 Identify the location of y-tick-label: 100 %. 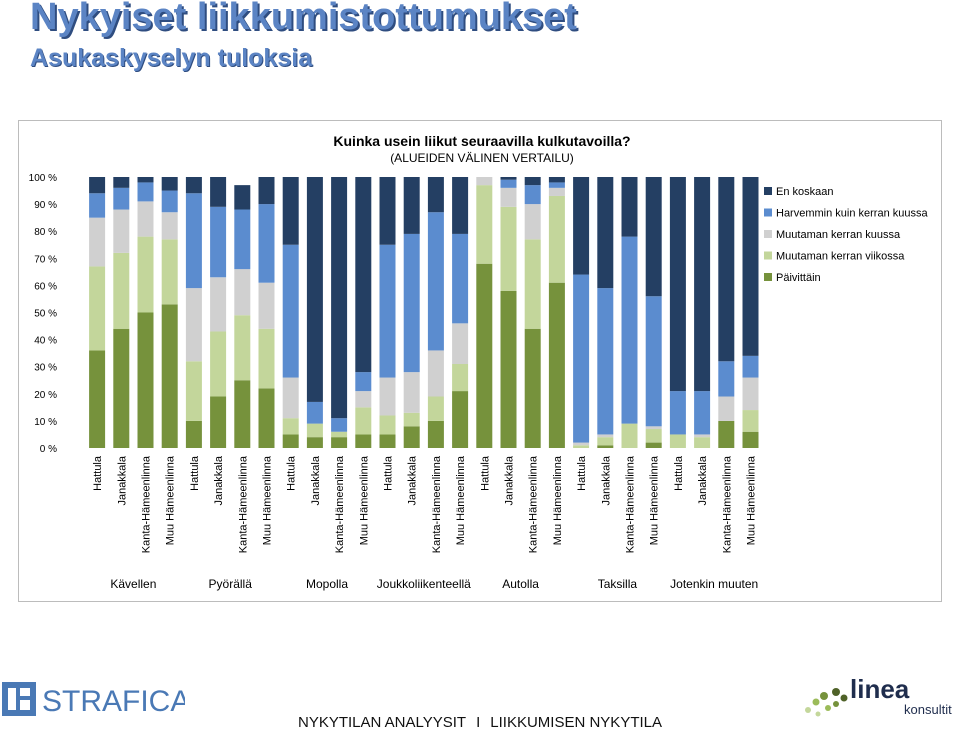
(43, 178).